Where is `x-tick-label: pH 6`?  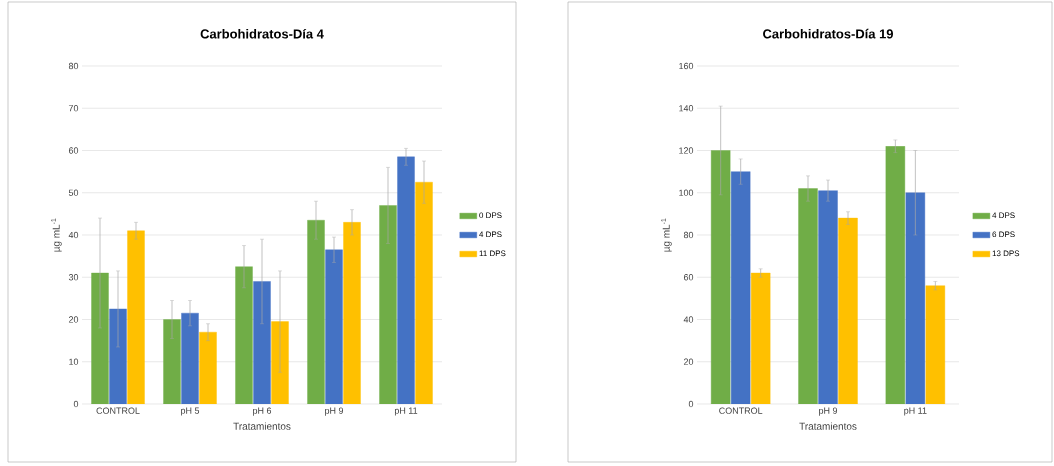
x-tick-label: pH 6 is located at coordinates (262, 411).